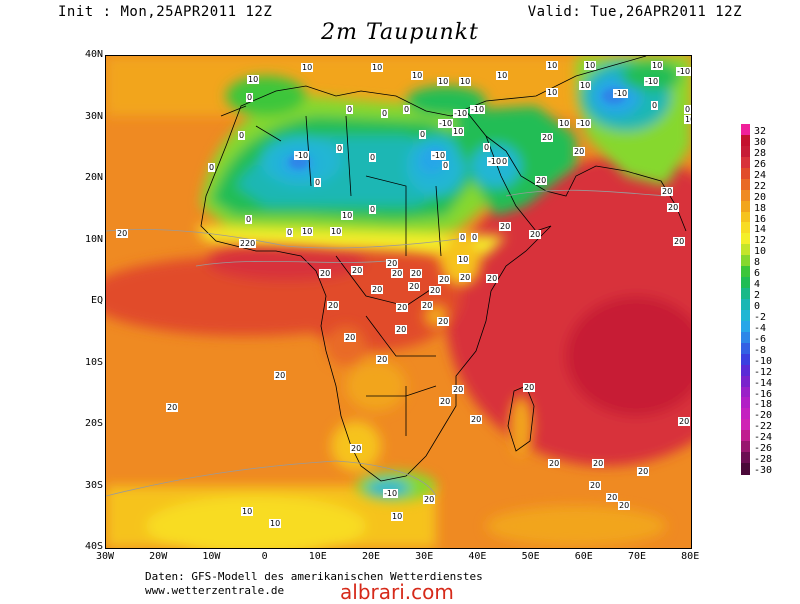  Describe the element at coordinates (477, 556) in the screenshot. I see `lon-label: 40E` at that location.